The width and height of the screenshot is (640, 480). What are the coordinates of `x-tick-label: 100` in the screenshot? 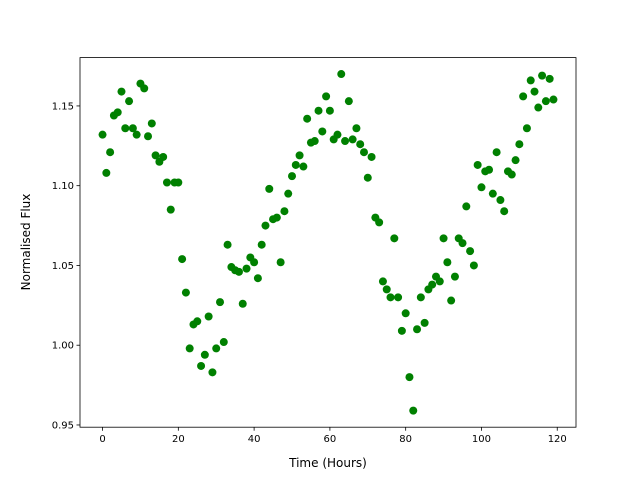 It's located at (481, 439).